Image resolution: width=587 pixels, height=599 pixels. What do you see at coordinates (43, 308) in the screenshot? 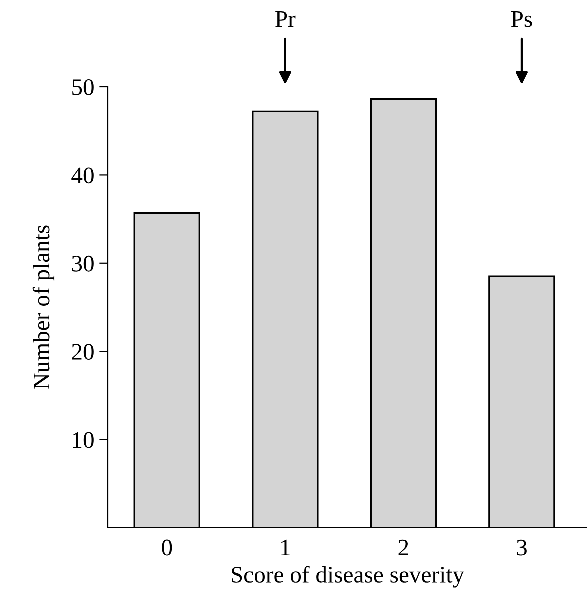
I see `y-axis-title: Number of plants` at bounding box center [43, 308].